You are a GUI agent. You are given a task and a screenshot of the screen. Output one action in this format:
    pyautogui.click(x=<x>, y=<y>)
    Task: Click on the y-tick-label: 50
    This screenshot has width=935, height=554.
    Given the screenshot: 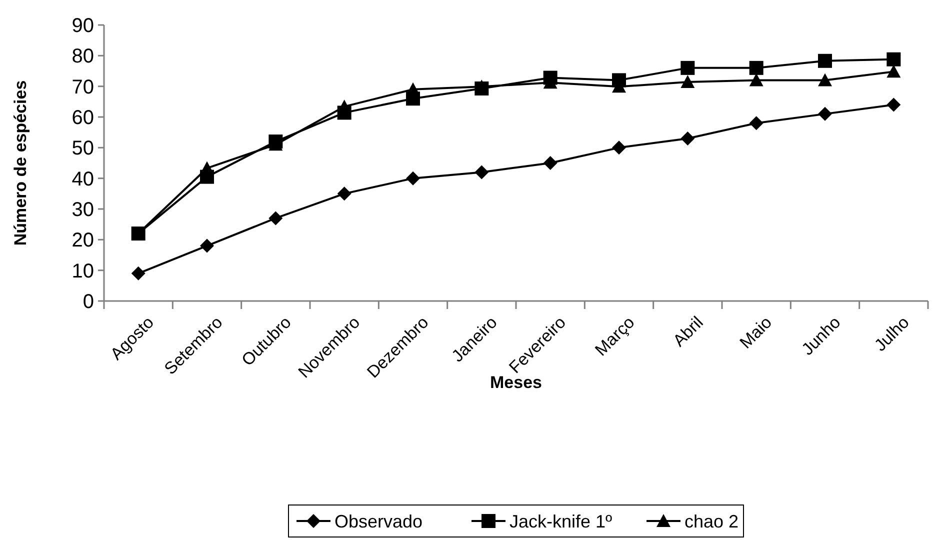 What is the action you would take?
    pyautogui.click(x=83, y=149)
    